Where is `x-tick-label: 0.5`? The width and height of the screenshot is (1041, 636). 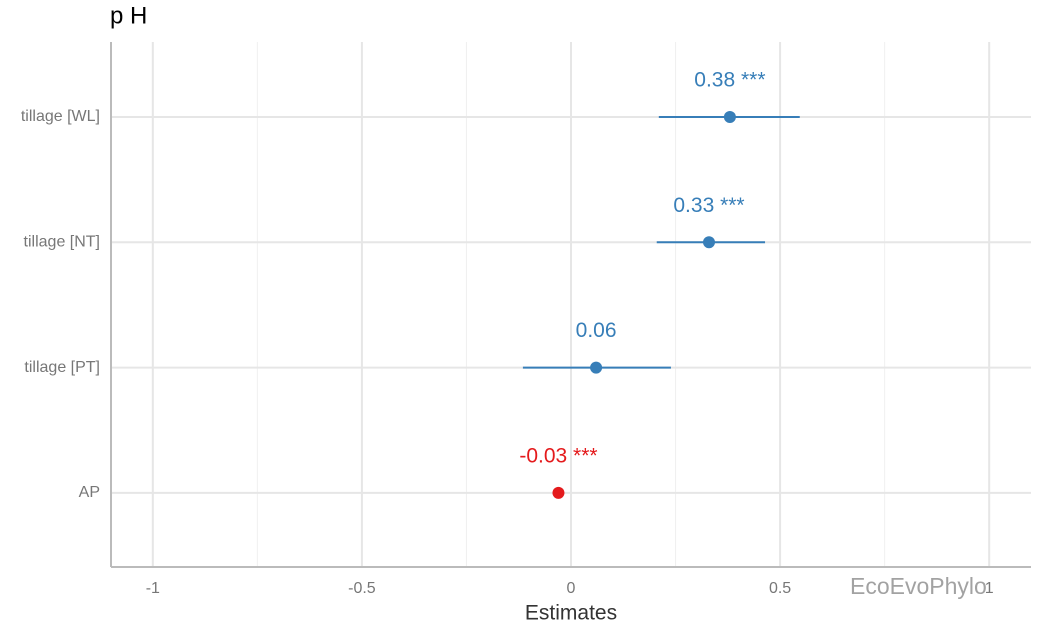 x-tick-label: 0.5 is located at coordinates (780, 588).